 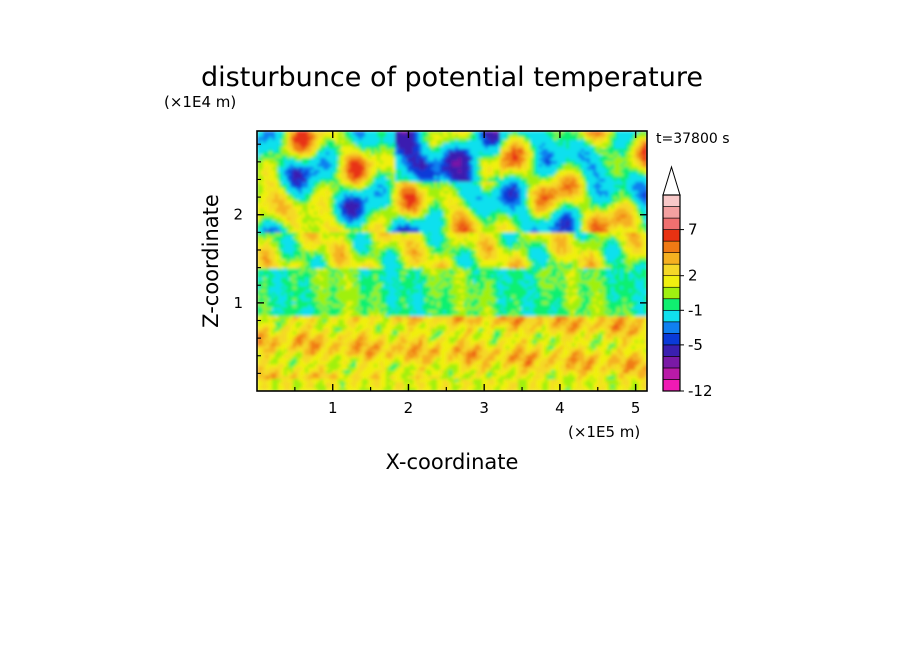 What do you see at coordinates (211, 261) in the screenshot?
I see `y-axis-label: Z-coordinate` at bounding box center [211, 261].